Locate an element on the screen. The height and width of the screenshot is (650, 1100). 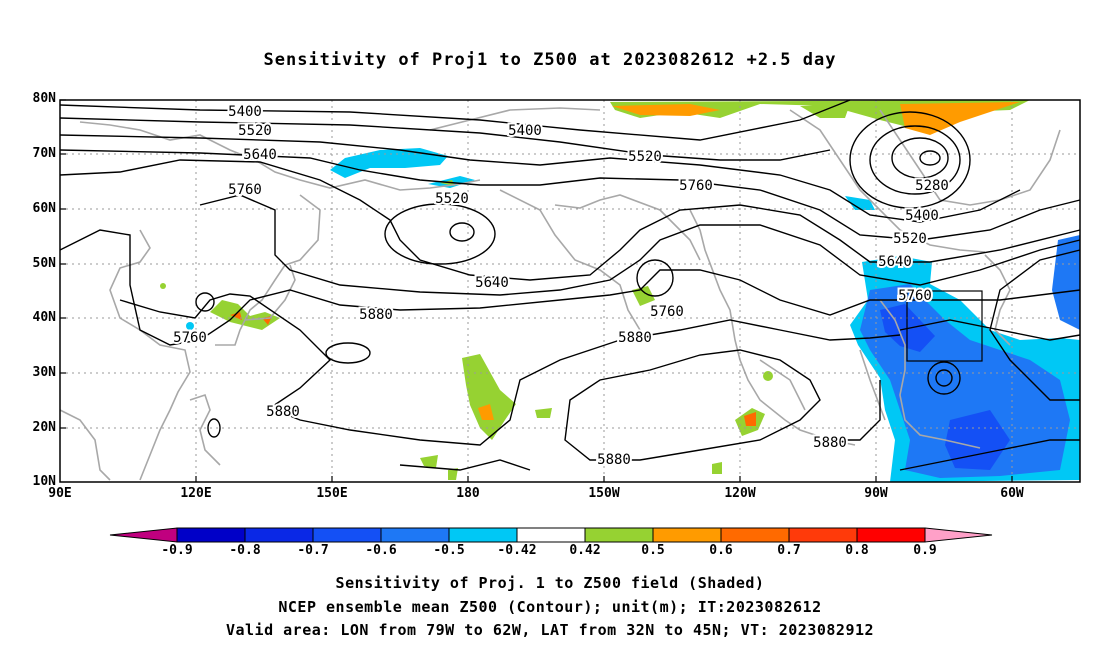
shade-greenland-blue is located at coordinates (860, 203).